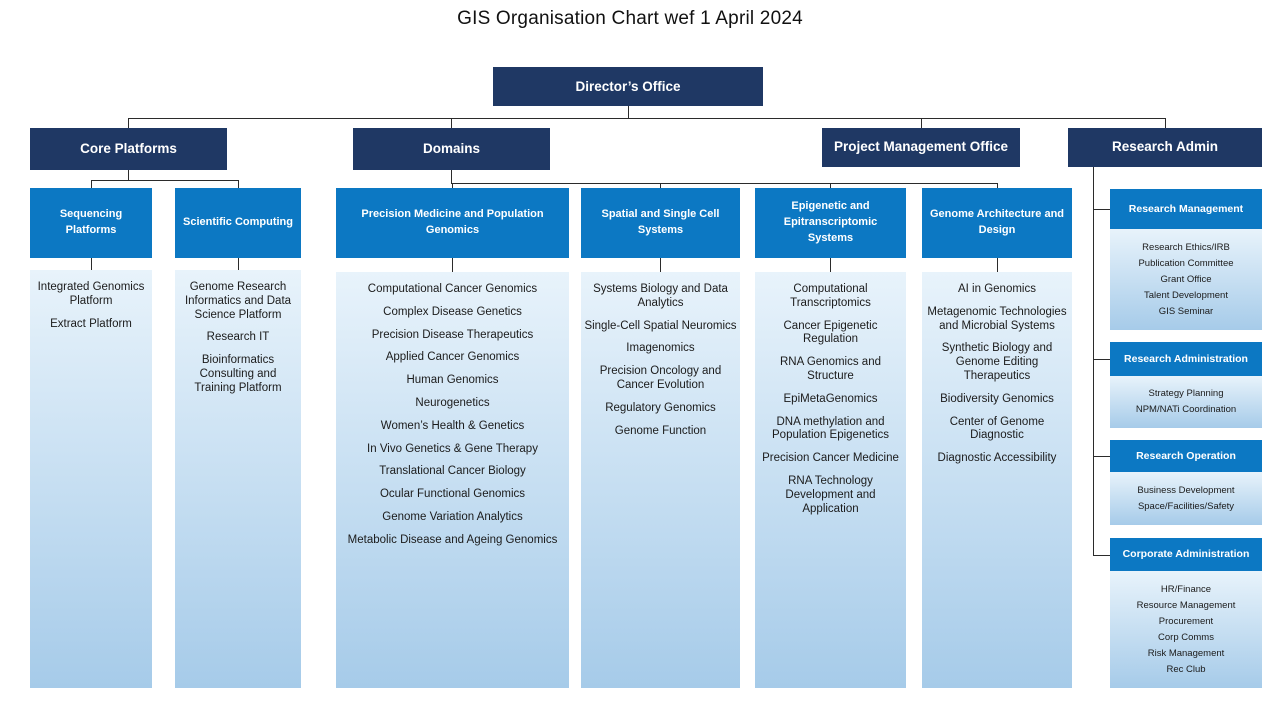  What do you see at coordinates (830, 398) in the screenshot?
I see `list-item: EpiMetaGenomics` at bounding box center [830, 398].